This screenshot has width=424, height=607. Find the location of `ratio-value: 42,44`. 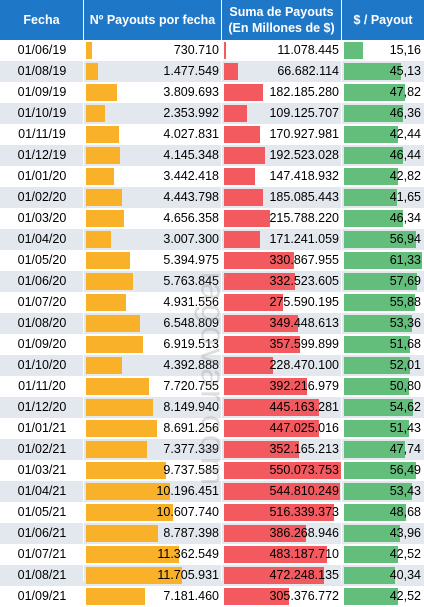

ratio-value: 42,44 is located at coordinates (405, 134).